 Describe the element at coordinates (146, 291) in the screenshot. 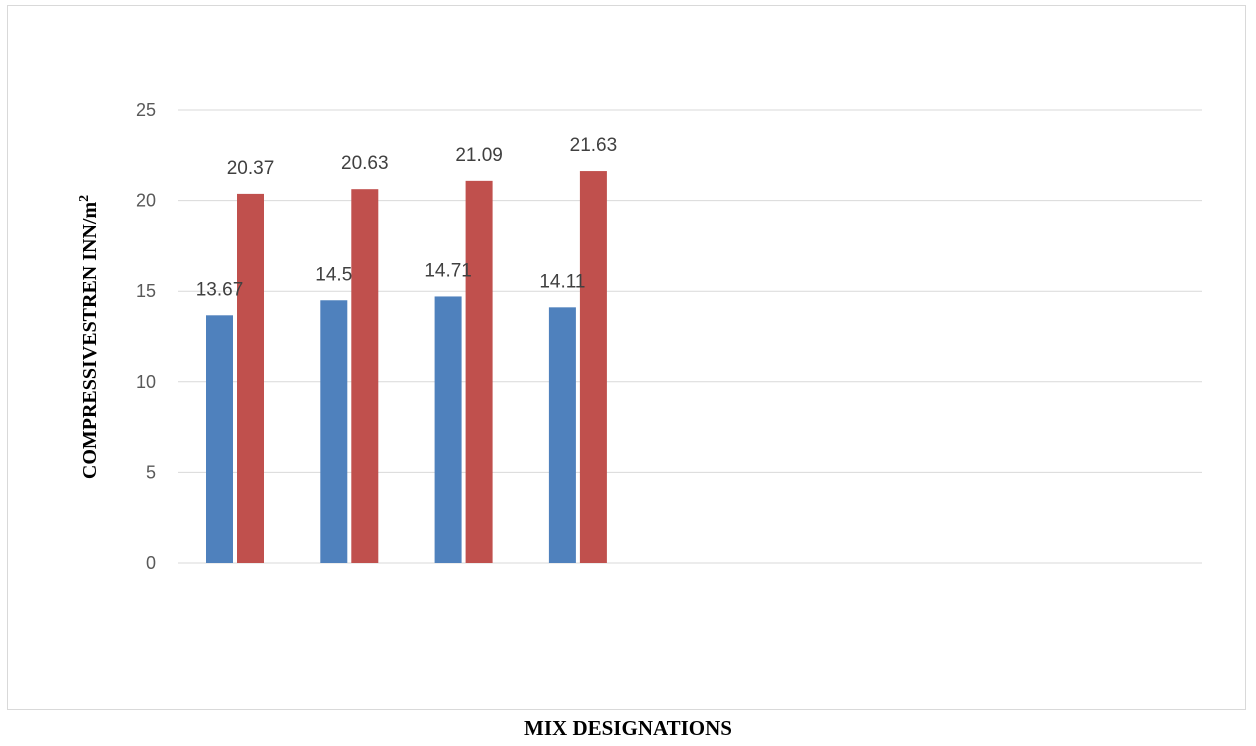

I see `y-tick-label: 15` at that location.